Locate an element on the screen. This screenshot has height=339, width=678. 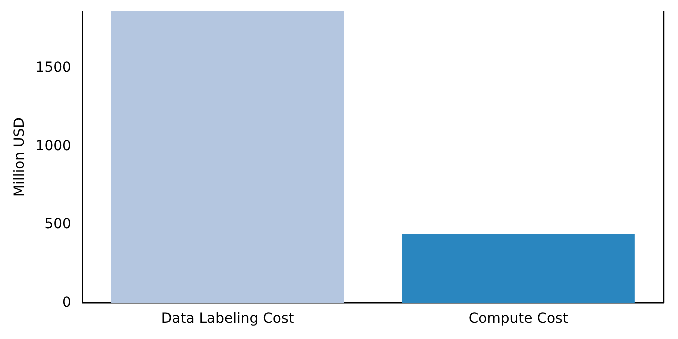
y-tick-label: 500 is located at coordinates (58, 224).